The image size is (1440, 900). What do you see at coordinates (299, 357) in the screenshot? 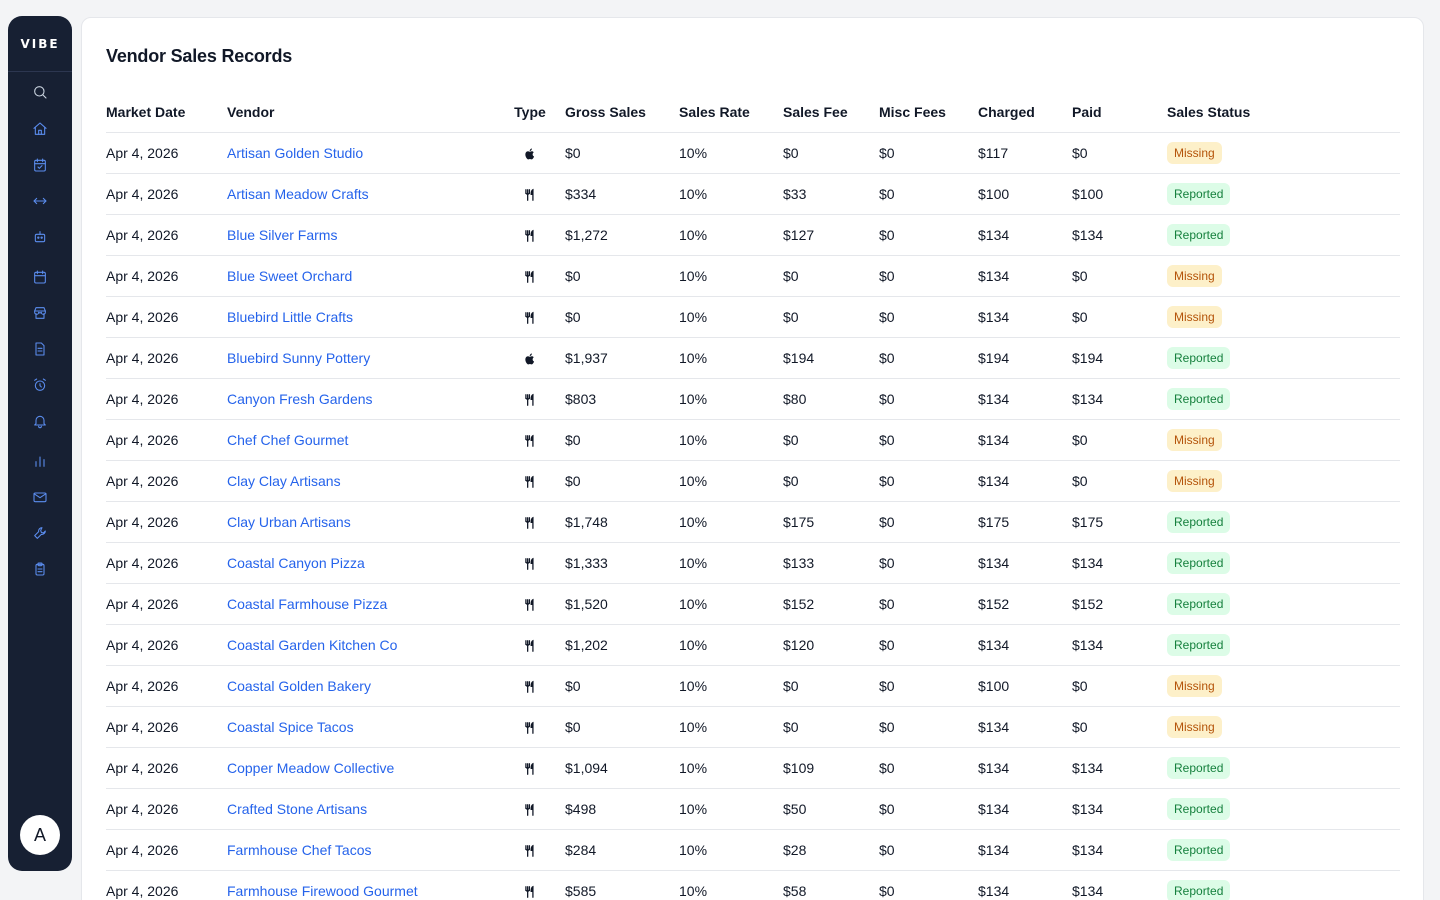
I see `vendor-link: Bluebird Sunny Pottery` at bounding box center [299, 357].